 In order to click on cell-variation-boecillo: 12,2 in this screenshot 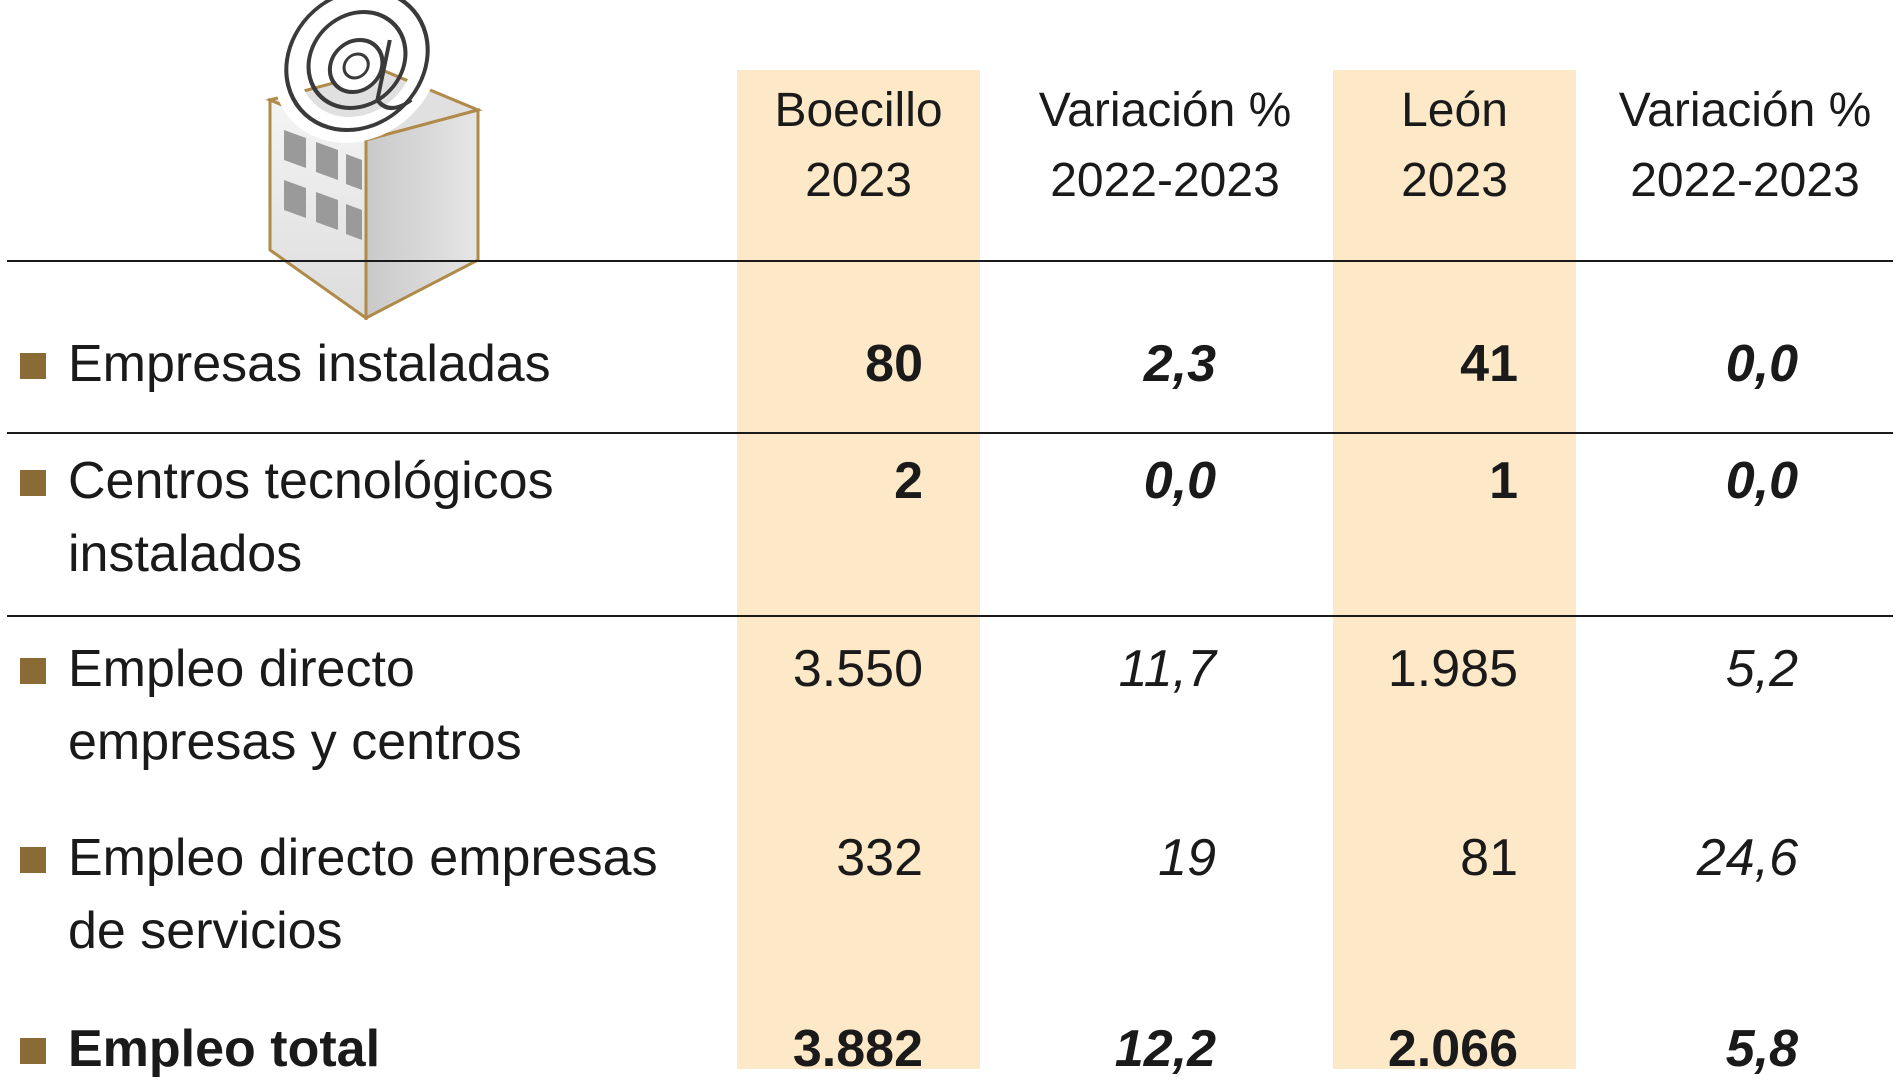, I will do `click(1165, 1049)`.